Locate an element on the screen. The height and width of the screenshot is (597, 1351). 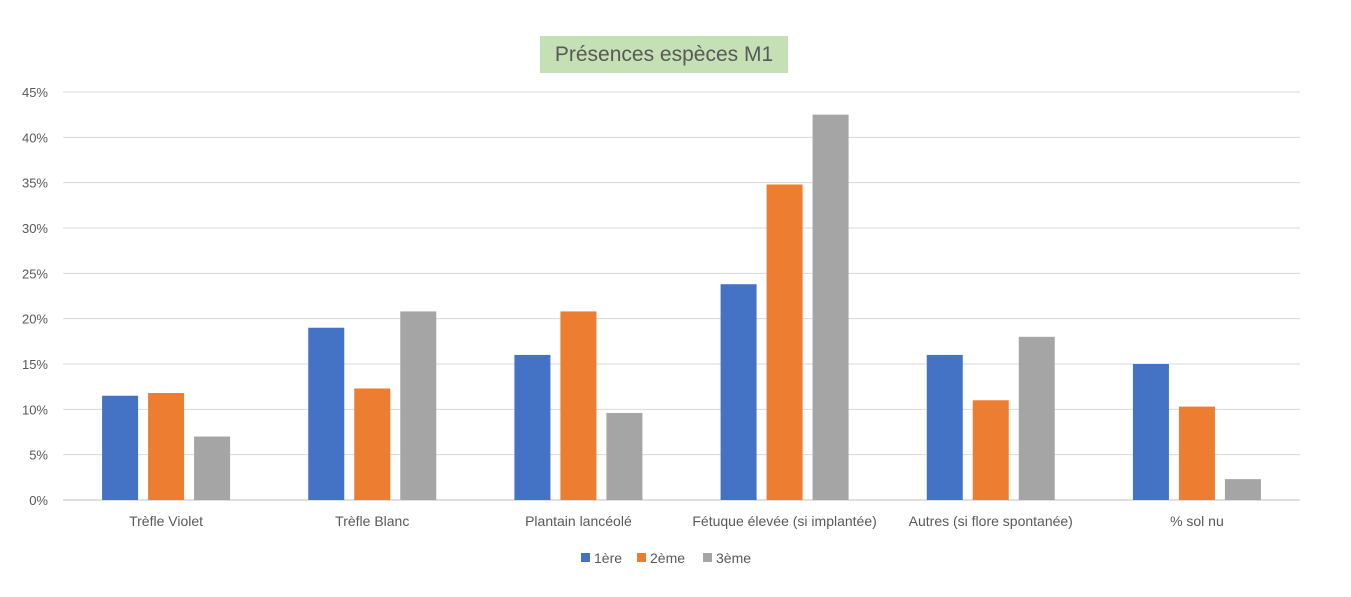
y-tick-label: 5% is located at coordinates (38, 455).